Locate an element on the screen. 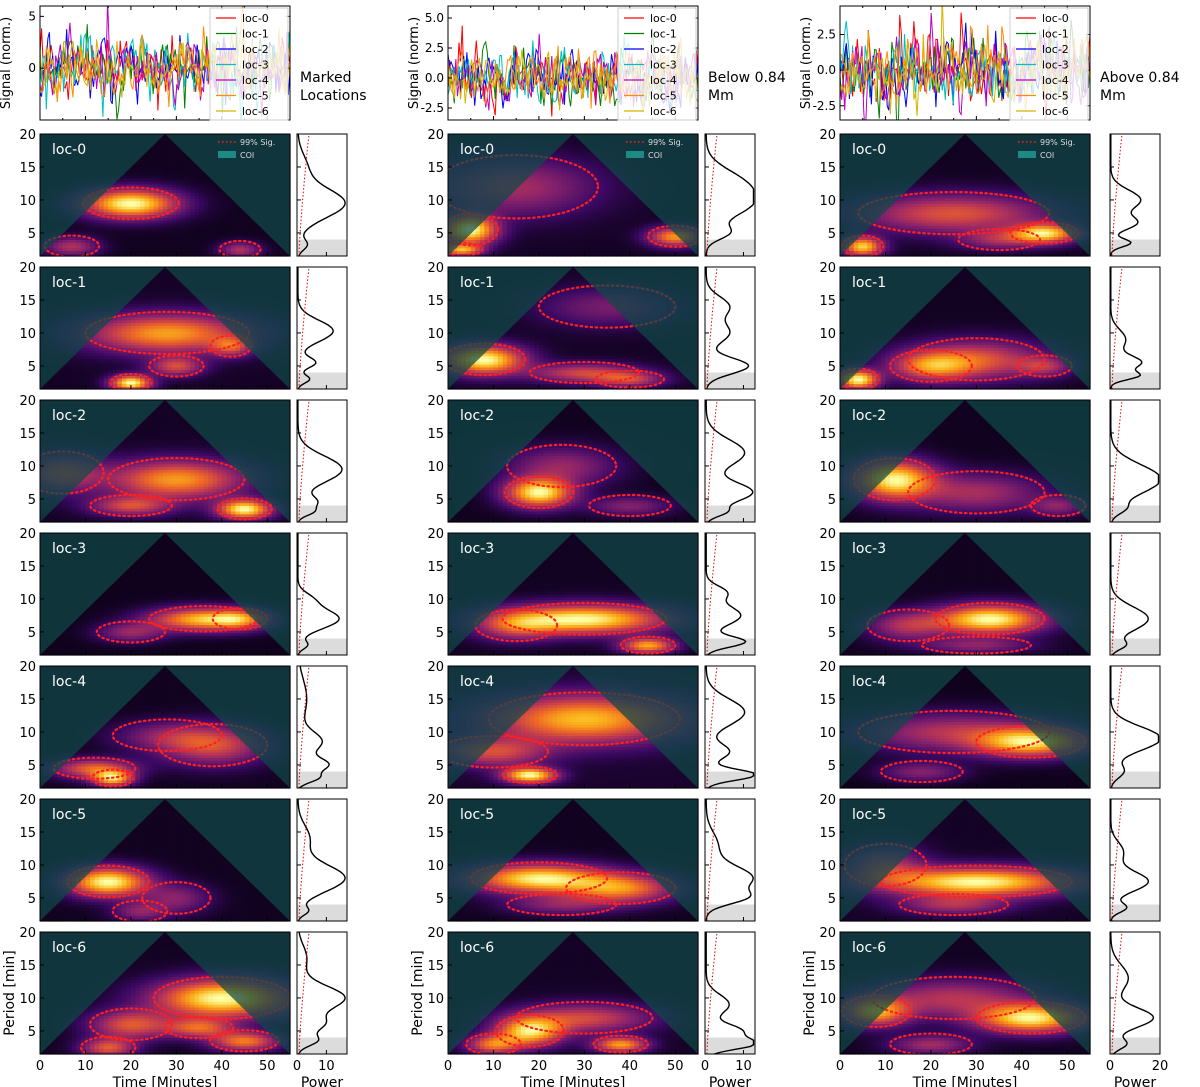  column-label: Marked is located at coordinates (326, 78).